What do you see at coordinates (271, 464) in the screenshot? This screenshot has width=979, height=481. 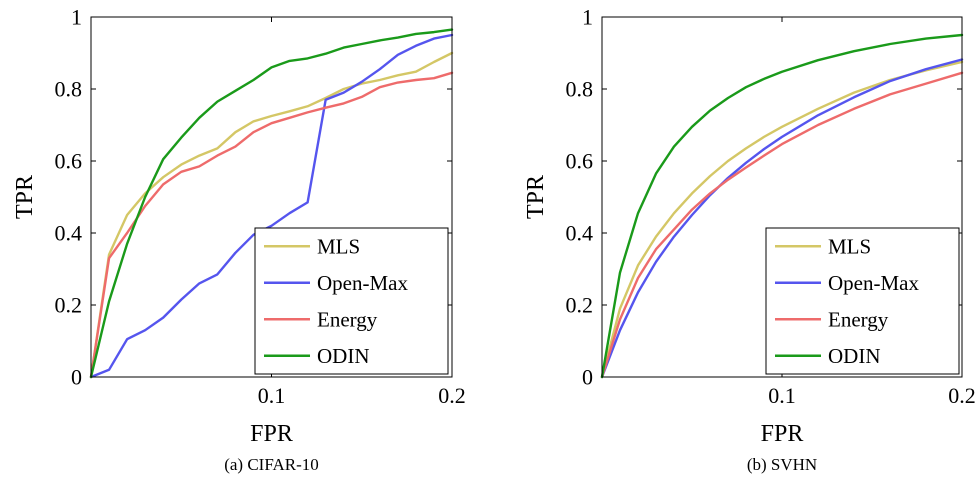 I see `chart-caption: (a) CIFAR-10` at bounding box center [271, 464].